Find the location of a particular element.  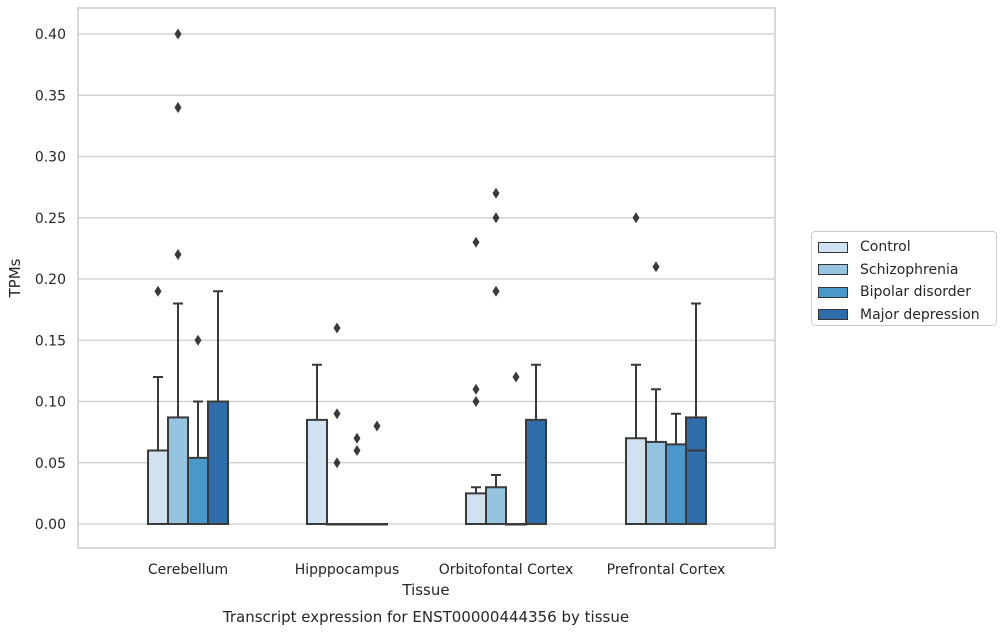

x-tick-label: Orbitofontal Cortex is located at coordinates (506, 570).